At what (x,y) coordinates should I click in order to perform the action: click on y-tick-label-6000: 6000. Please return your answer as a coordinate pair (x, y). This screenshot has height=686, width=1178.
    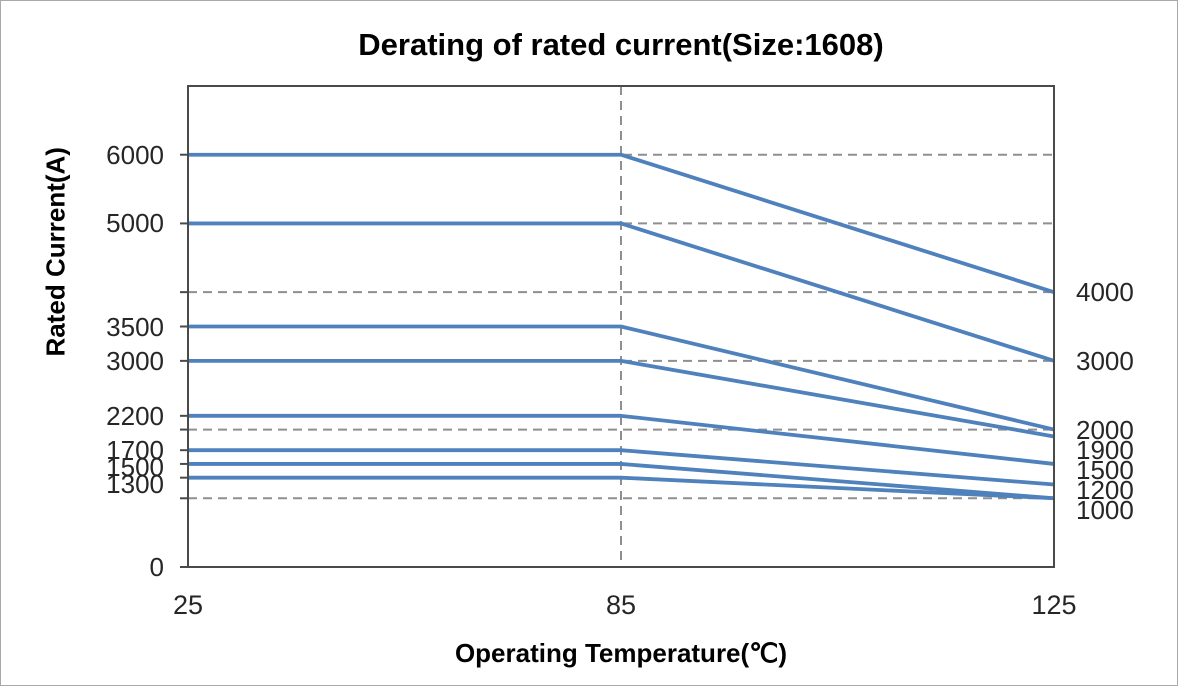
    Looking at the image, I should click on (135, 154).